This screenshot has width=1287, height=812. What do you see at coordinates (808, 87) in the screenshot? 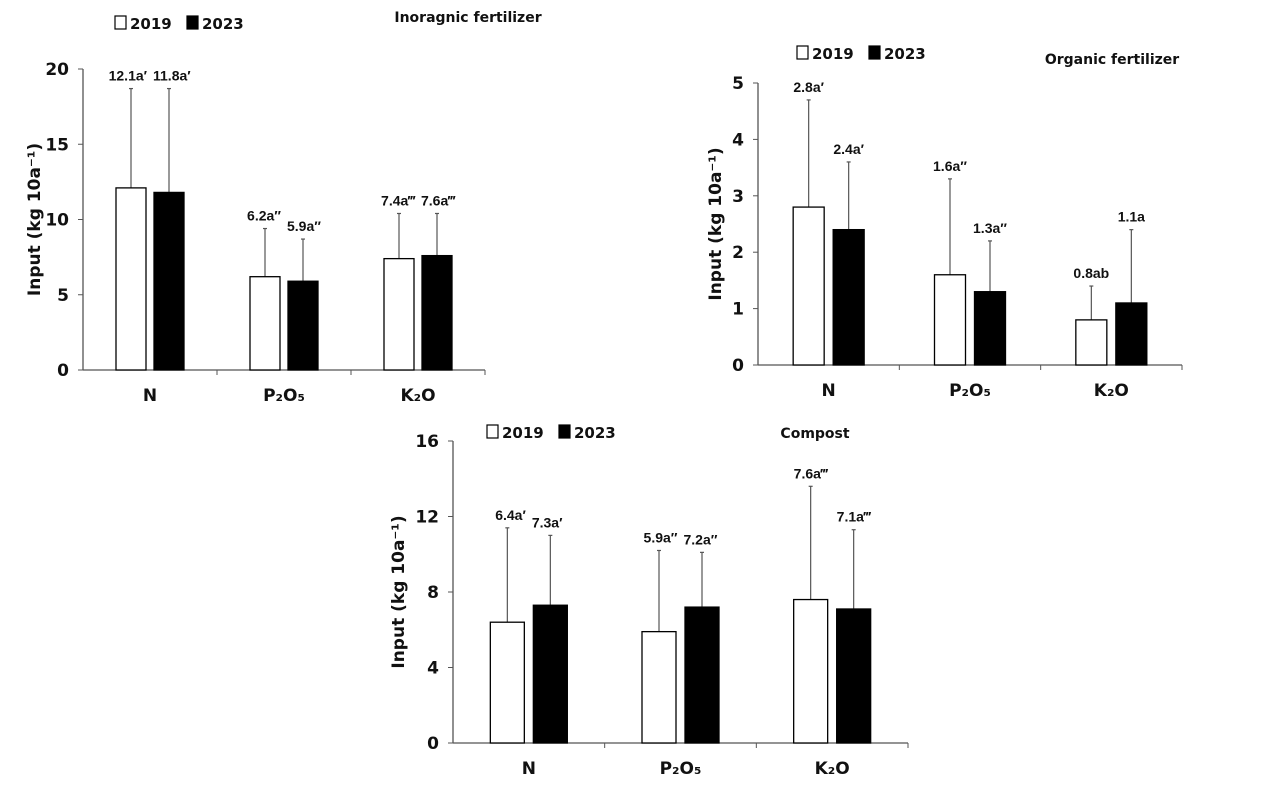
I see `data-label: 2.8a′` at bounding box center [808, 87].